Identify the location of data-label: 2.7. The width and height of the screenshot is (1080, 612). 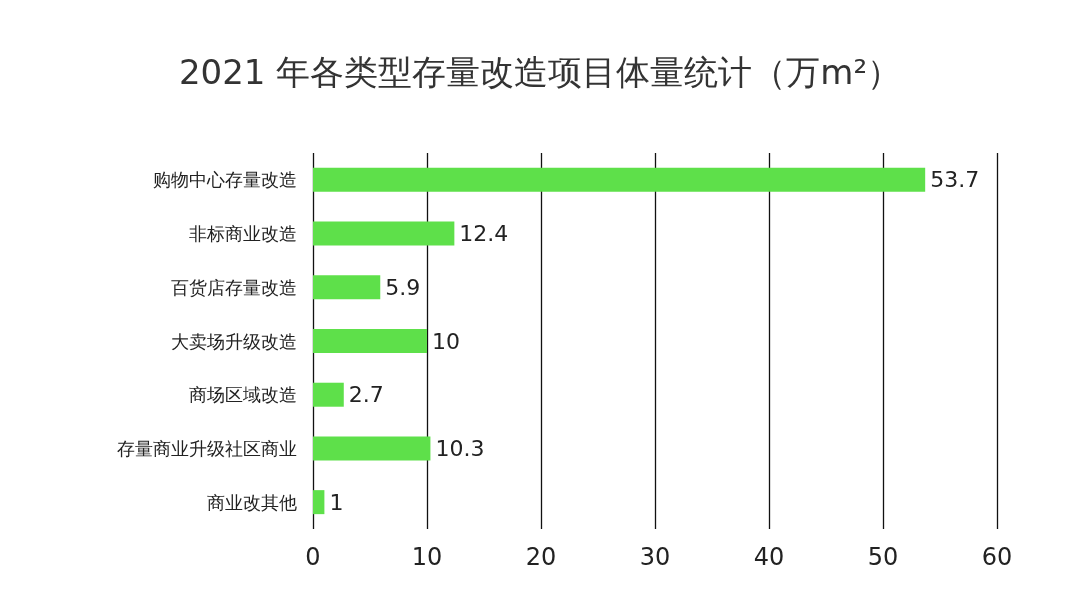
(366, 395).